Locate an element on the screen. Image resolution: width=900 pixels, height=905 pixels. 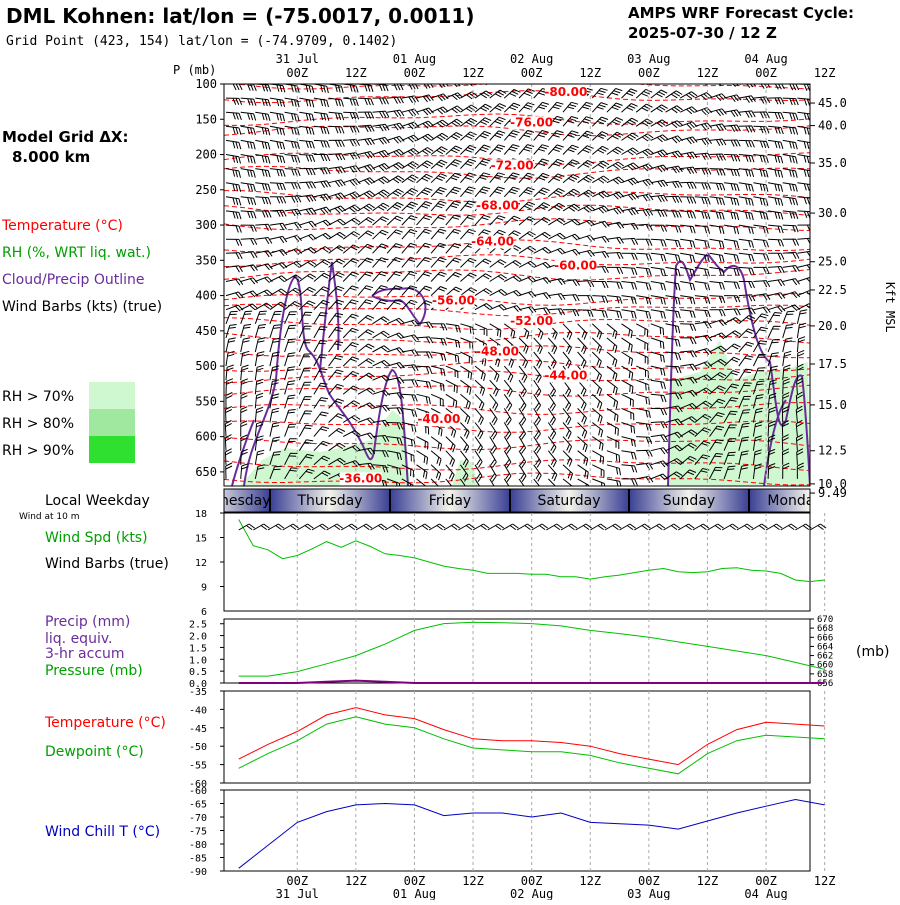
left-tick-label: 0.0 is located at coordinates (198, 684).